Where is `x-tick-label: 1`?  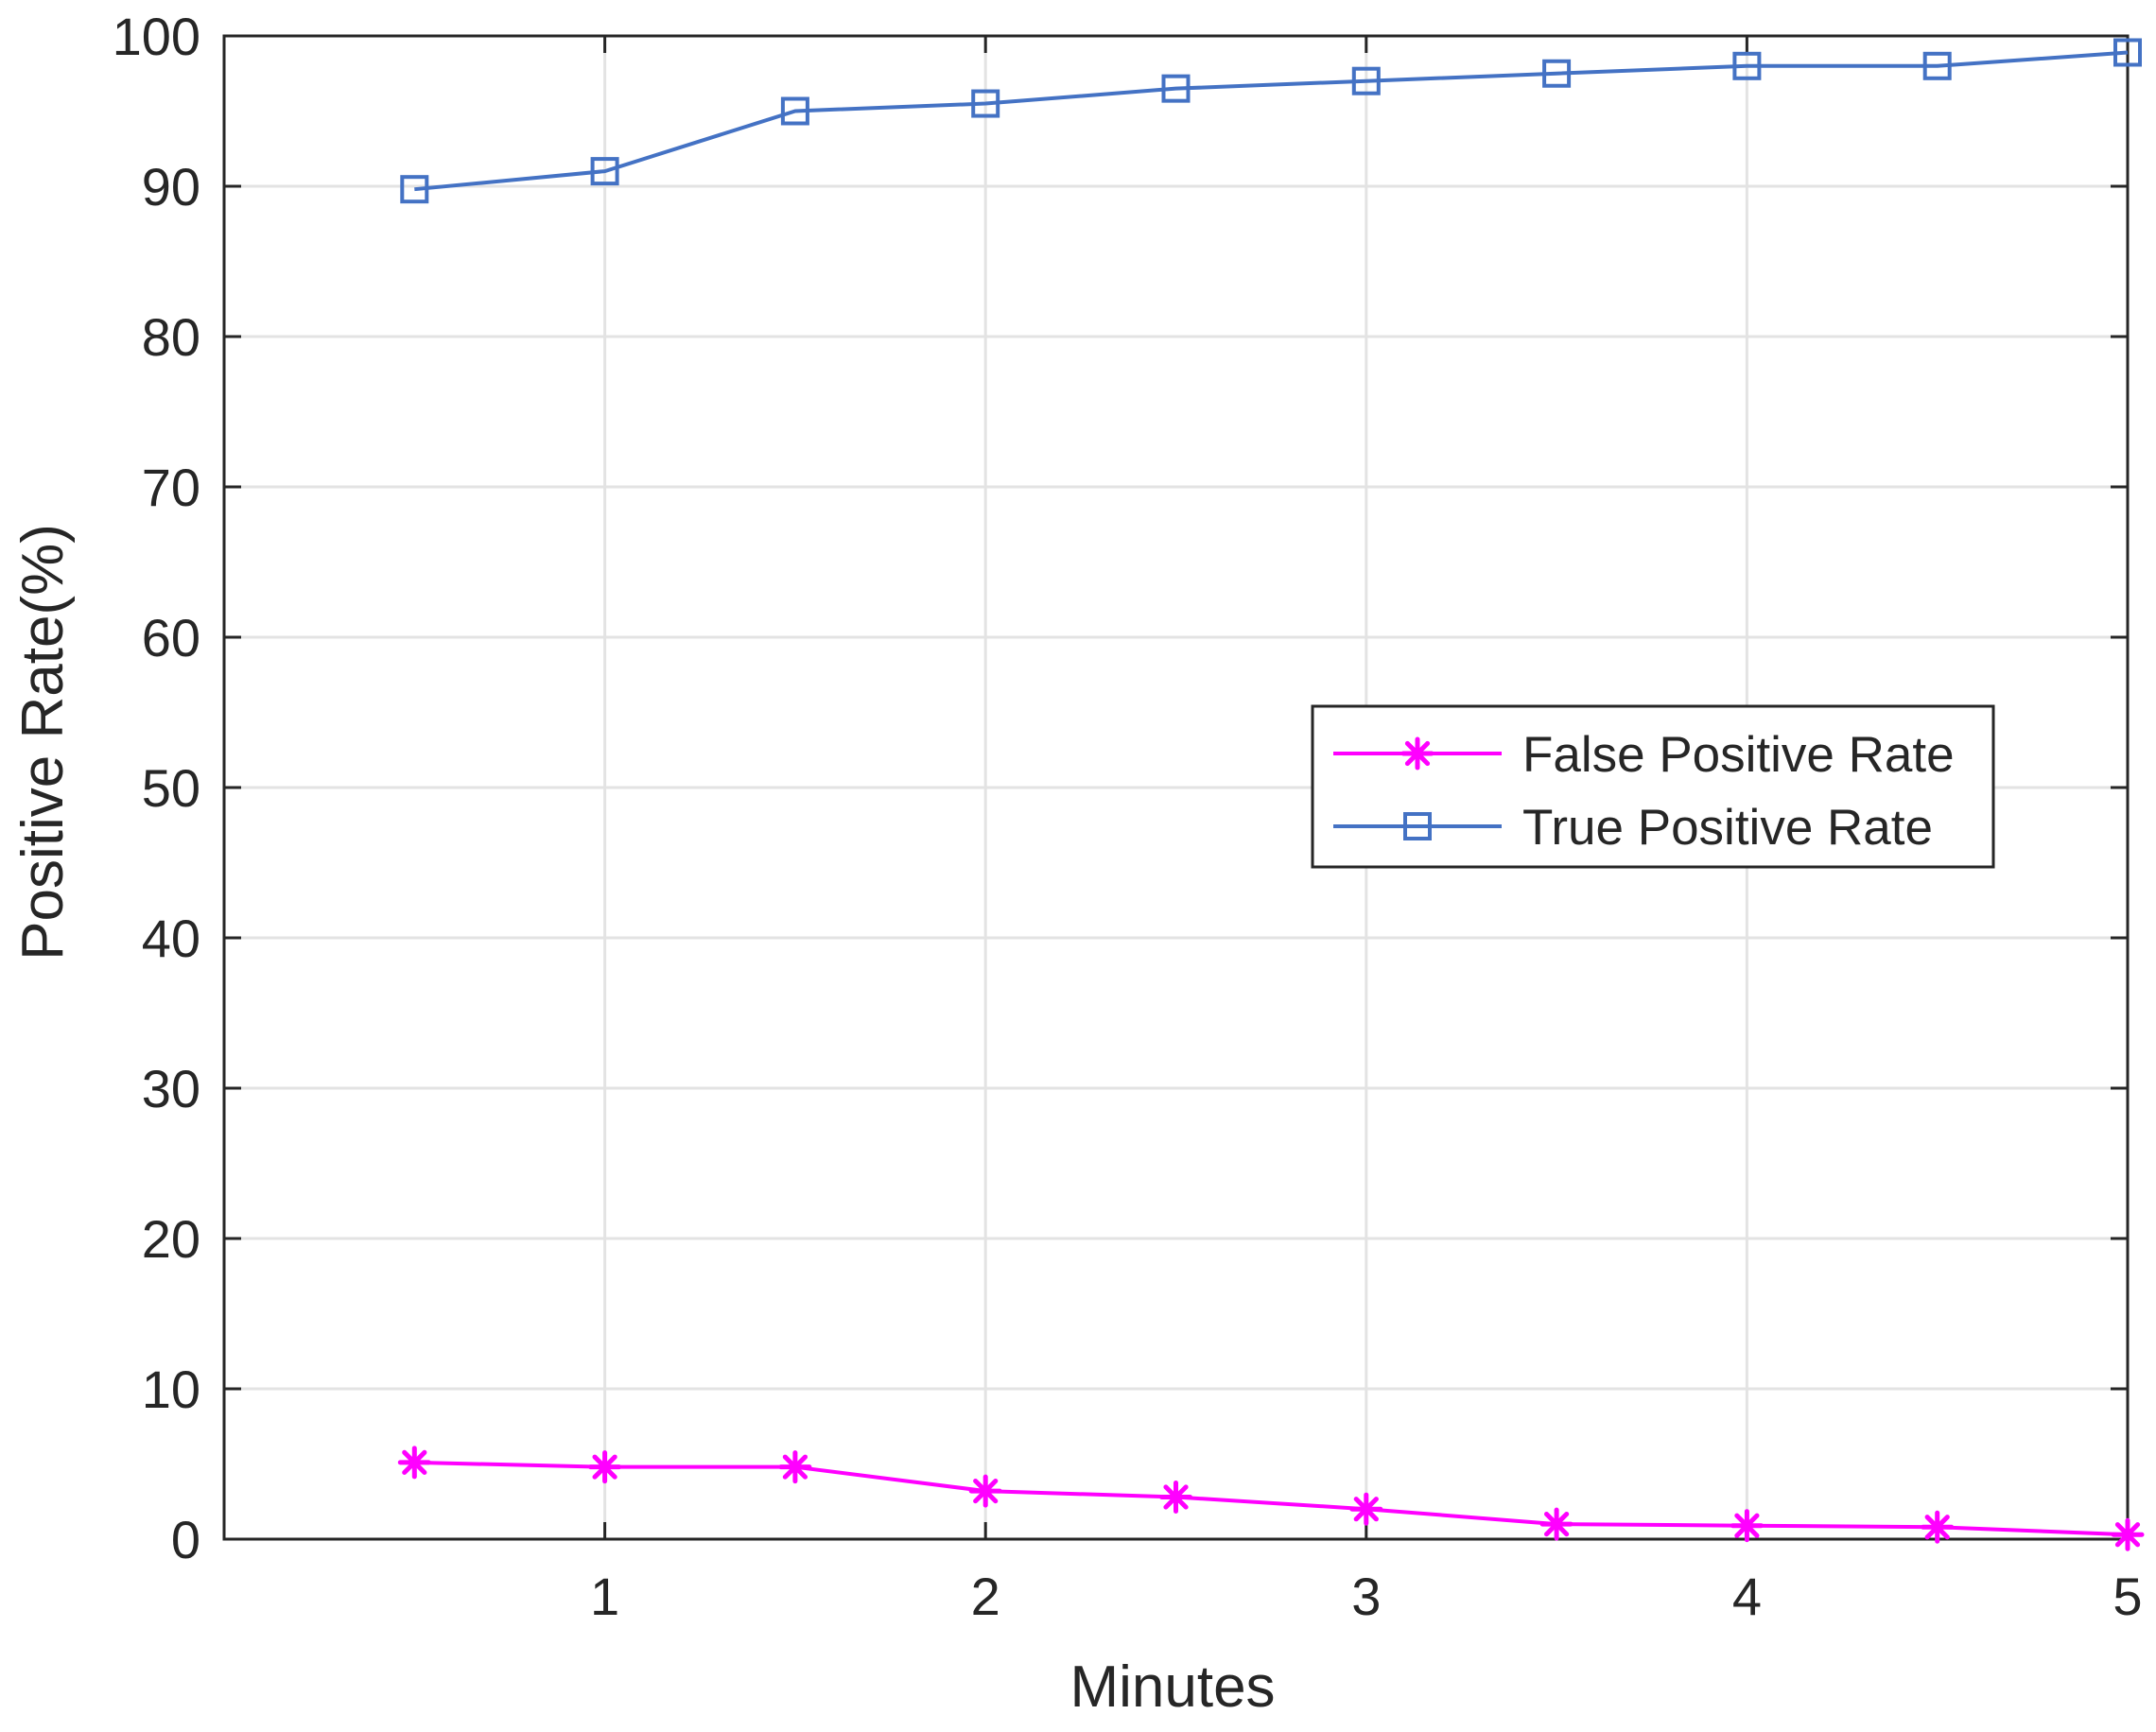 x-tick-label: 1 is located at coordinates (604, 1596).